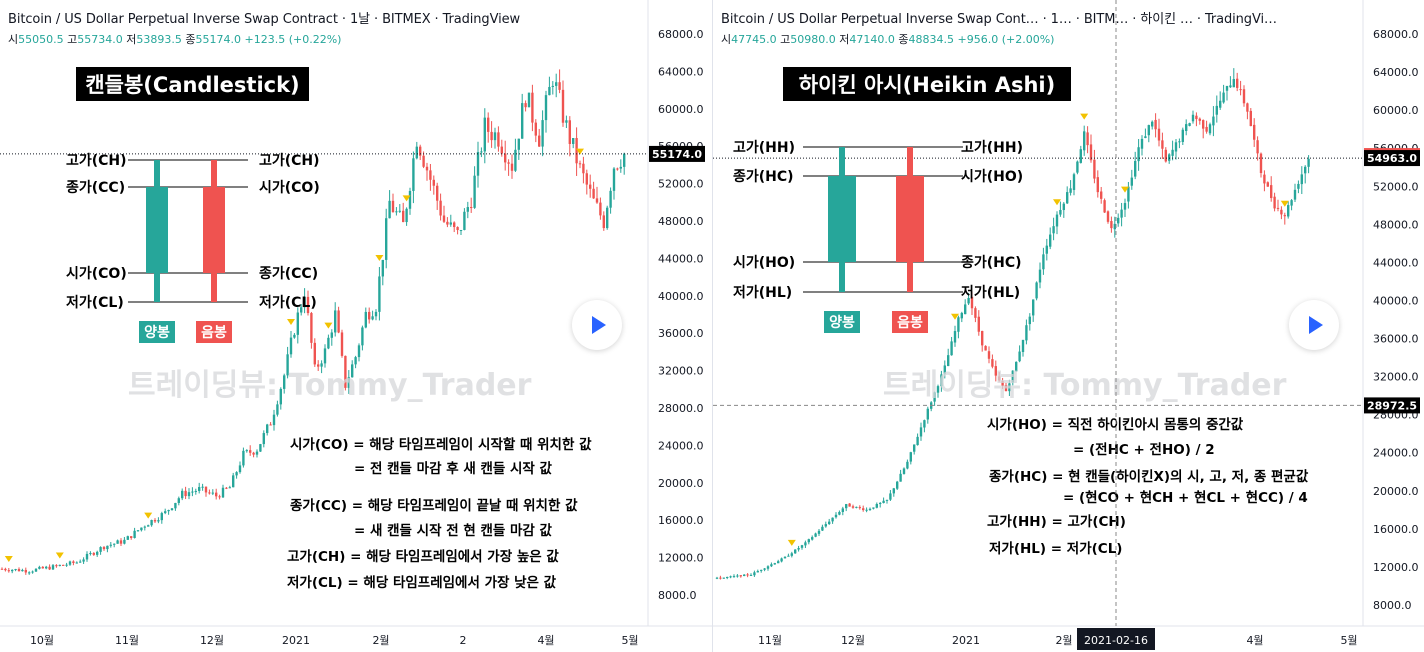  I want to click on price-tick-label: 40000.0, so click(681, 296).